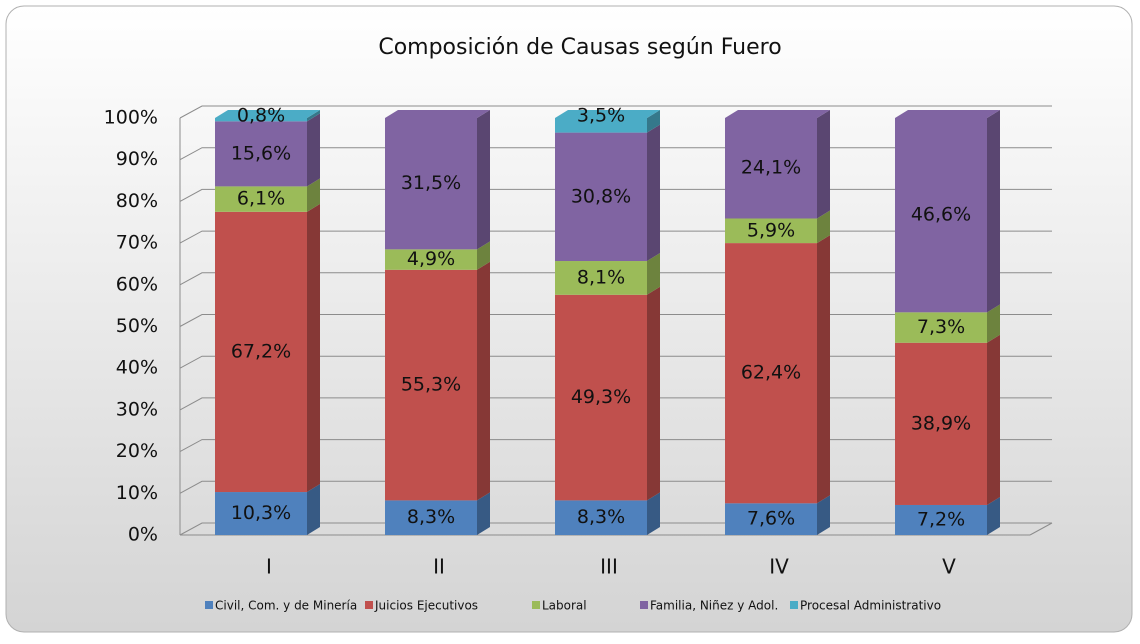 This screenshot has height=644, width=1140. What do you see at coordinates (137, 409) in the screenshot?
I see `y-tick-label: 30%` at bounding box center [137, 409].